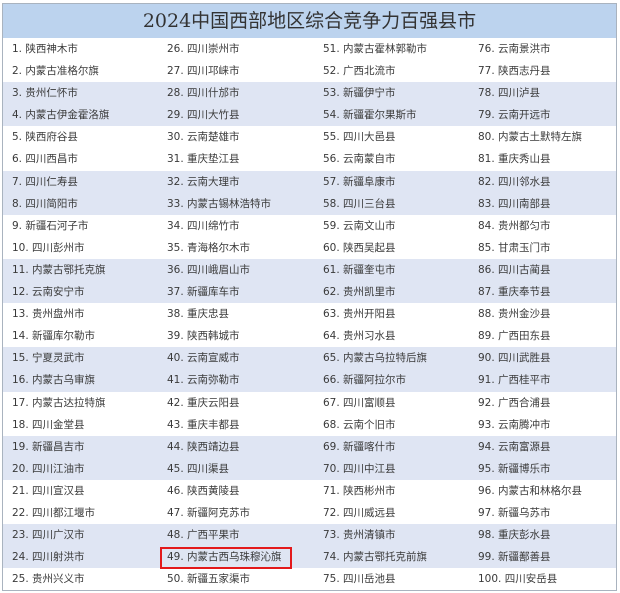 This screenshot has height=593, width=620. Describe the element at coordinates (359, 159) in the screenshot. I see `ranking-item: 56. 云南蒙自市` at that location.